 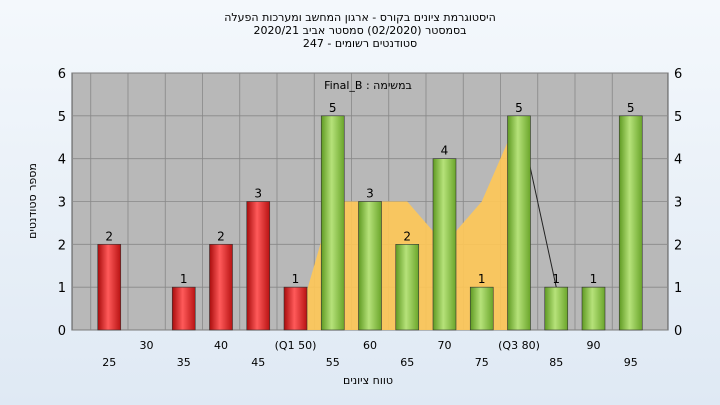 I want to click on y-tick-right-3: 3, so click(x=678, y=203).